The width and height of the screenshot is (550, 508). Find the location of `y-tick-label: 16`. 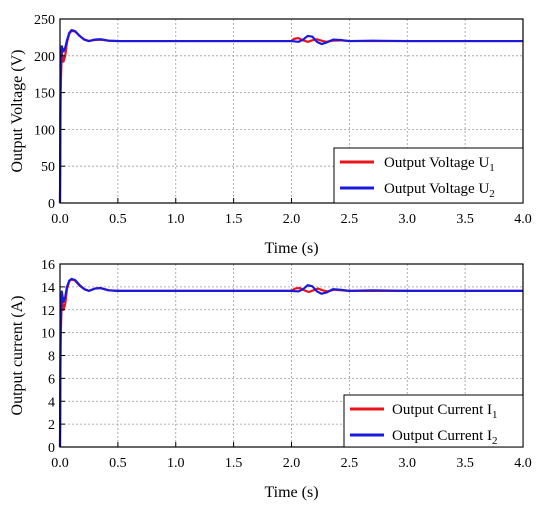

y-tick-label: 16 is located at coordinates (48, 265).